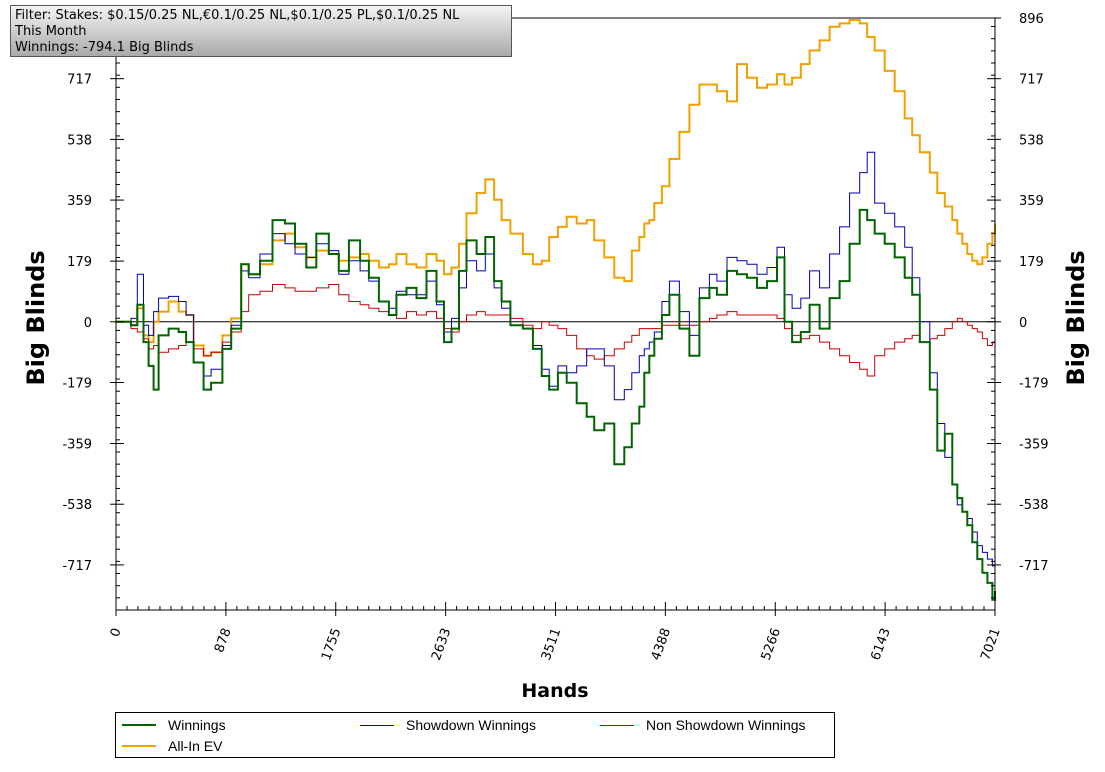 This screenshot has height=772, width=1105. What do you see at coordinates (77, 383) in the screenshot?
I see `y-tick-label-left: -179` at bounding box center [77, 383].